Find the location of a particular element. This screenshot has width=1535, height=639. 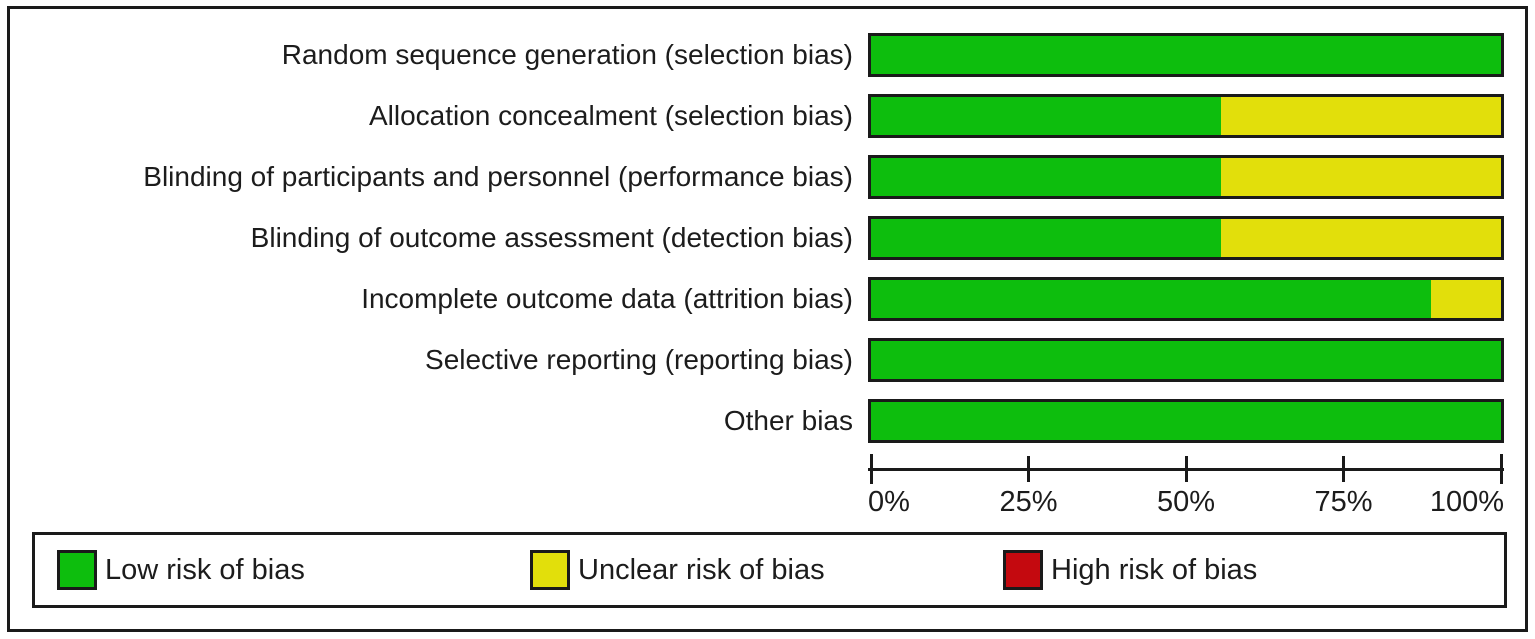

x-tick-label: 25% is located at coordinates (1028, 502).